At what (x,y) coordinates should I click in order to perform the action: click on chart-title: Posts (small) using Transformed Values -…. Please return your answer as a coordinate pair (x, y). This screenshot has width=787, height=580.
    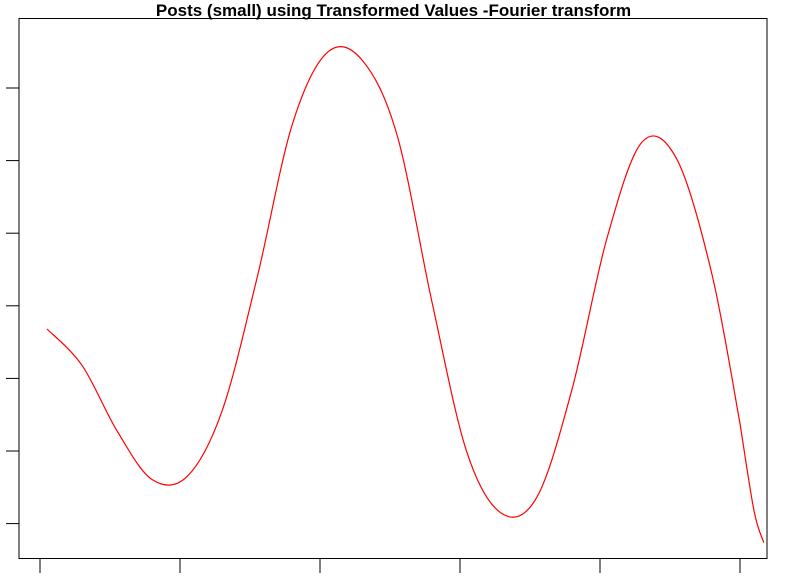
    Looking at the image, I should click on (393, 10).